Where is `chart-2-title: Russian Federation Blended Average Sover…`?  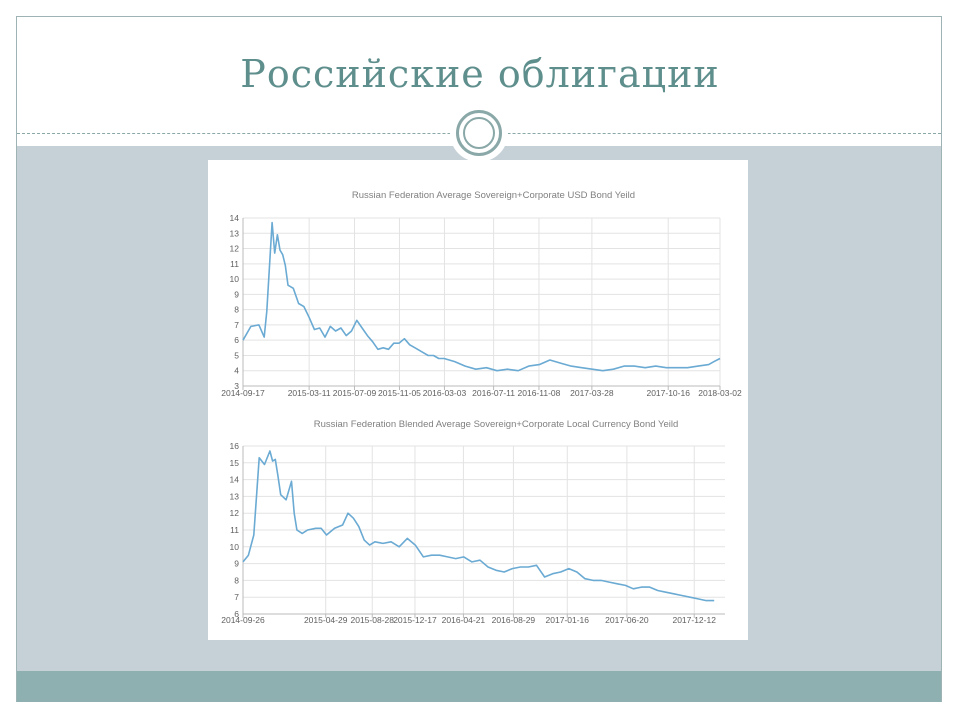 chart-2-title: Russian Federation Blended Average Sover… is located at coordinates (496, 424).